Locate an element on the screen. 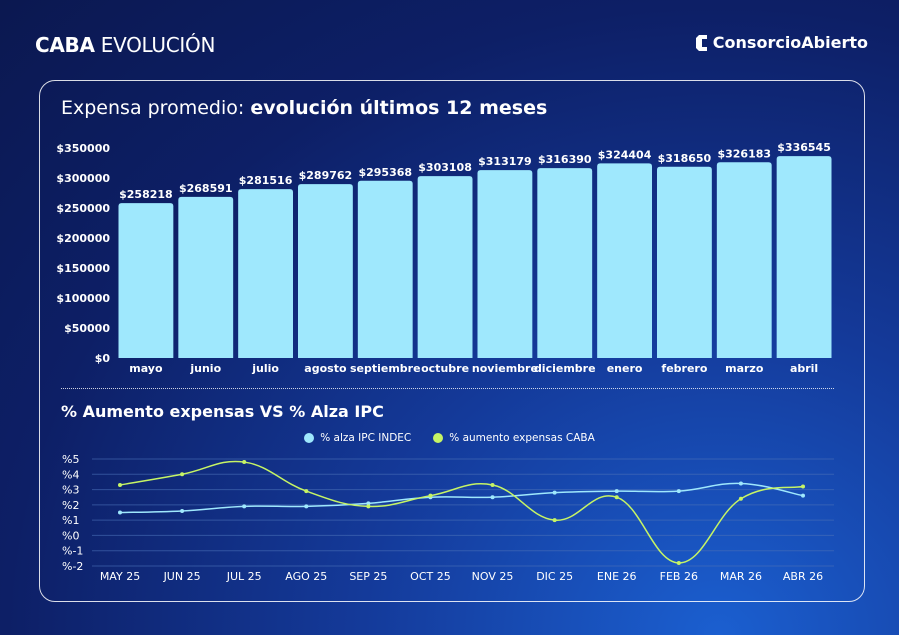 The width and height of the screenshot is (899, 635). legend-item-ipc: % alza IPC INDEC is located at coordinates (357, 438).